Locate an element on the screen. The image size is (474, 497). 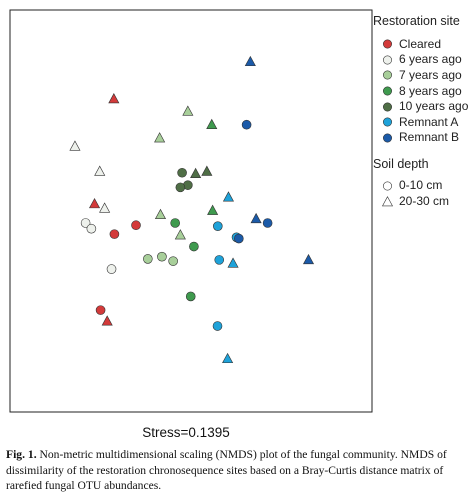
legend-soil-items: 0-10 cm 20-30 cm is located at coordinates (423, 193).